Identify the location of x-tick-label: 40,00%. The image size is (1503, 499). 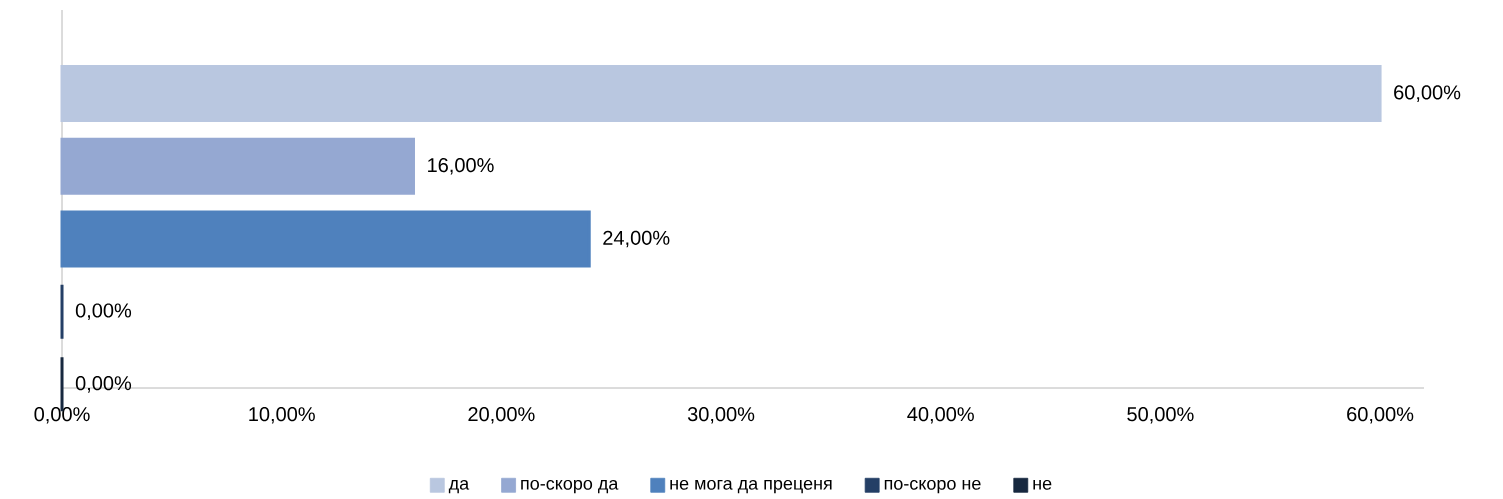
(940, 415).